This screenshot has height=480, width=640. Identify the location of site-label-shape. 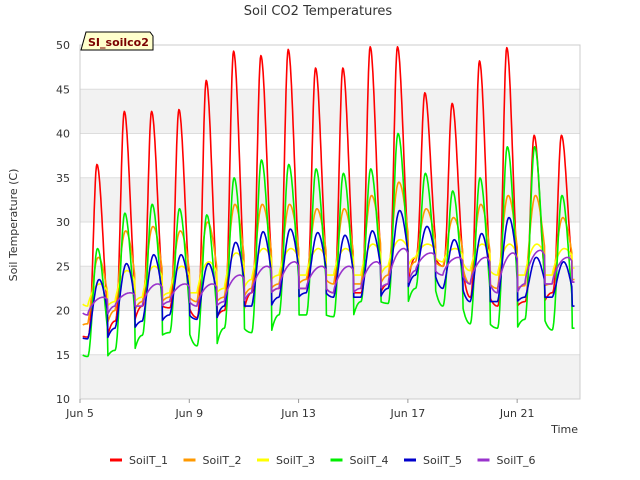
(117, 41).